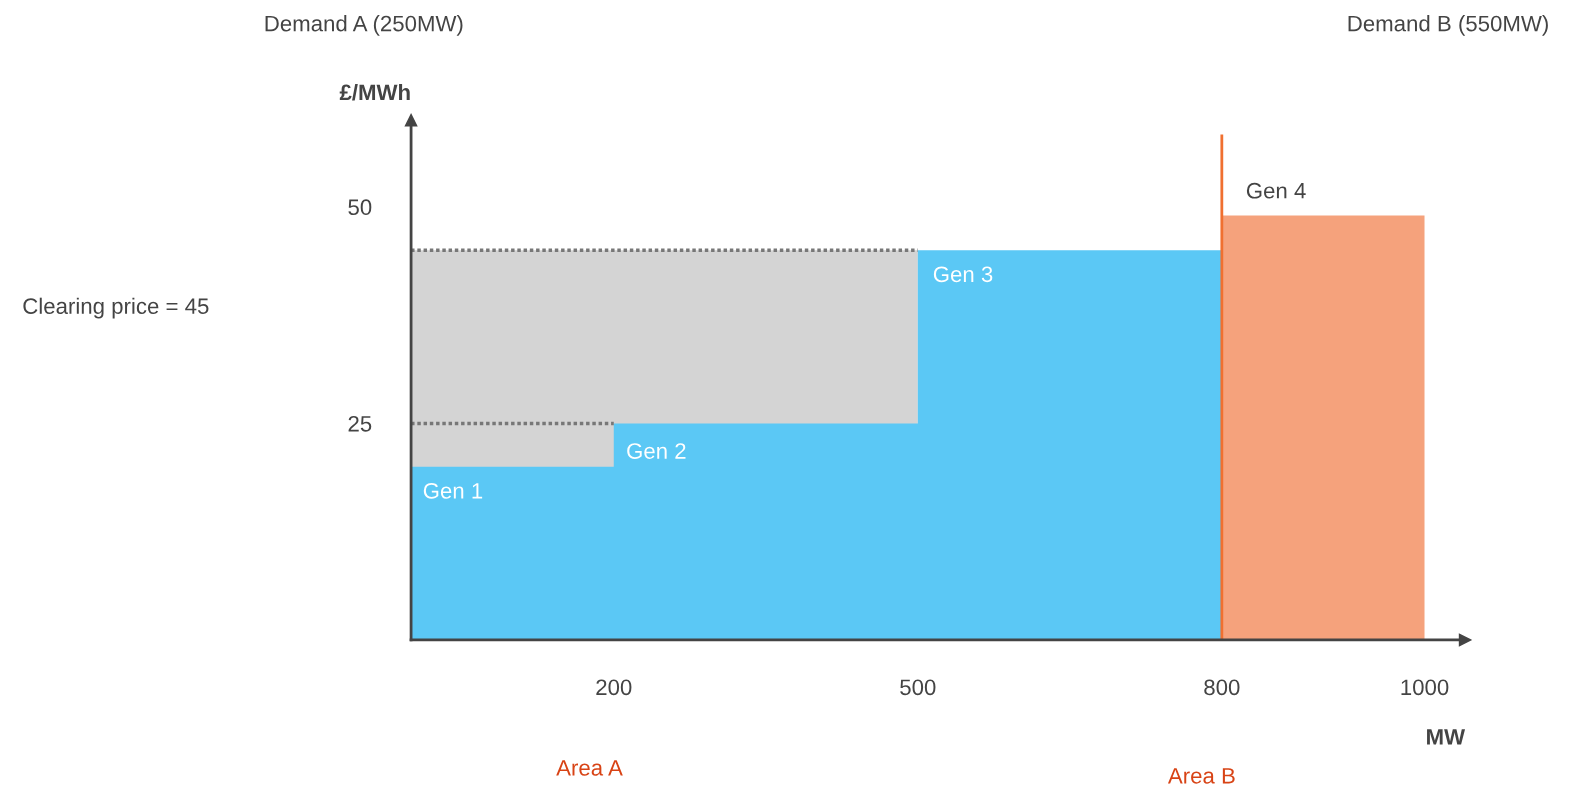  Describe the element at coordinates (453, 490) in the screenshot. I see `annotation: Gen 1` at that location.